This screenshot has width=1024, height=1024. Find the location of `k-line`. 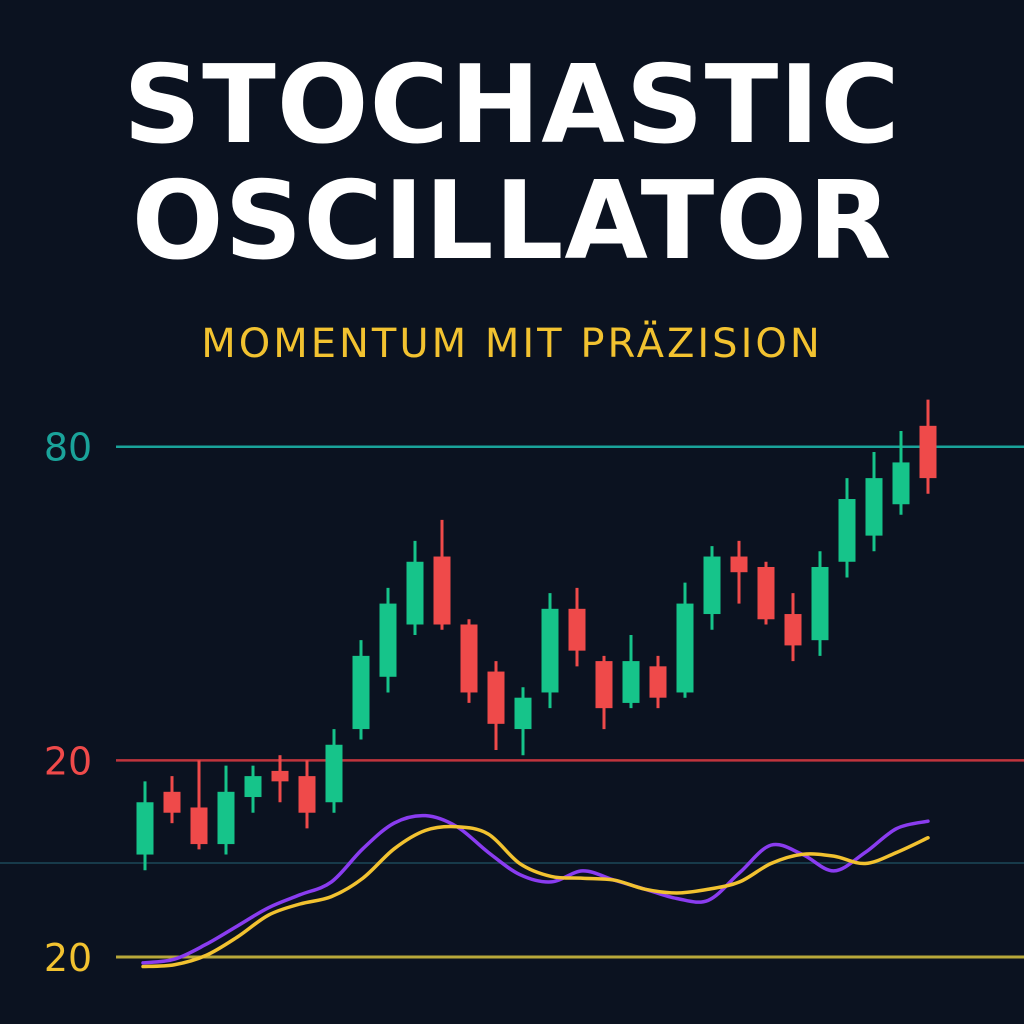

k-line is located at coordinates (535, 889).